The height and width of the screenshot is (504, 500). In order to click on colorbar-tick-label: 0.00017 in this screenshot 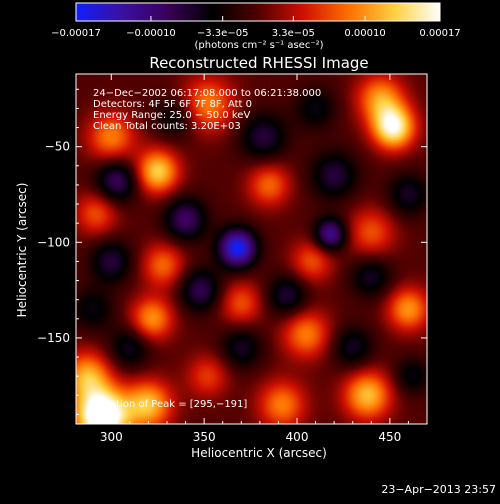, I will do `click(439, 33)`.